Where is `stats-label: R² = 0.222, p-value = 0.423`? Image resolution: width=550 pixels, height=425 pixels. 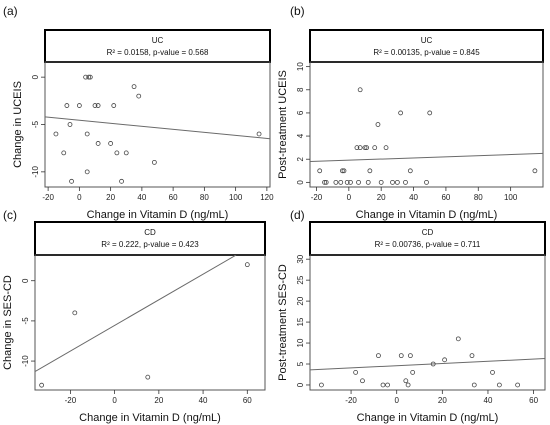
stats-label: R² = 0.222, p-value = 0.423 is located at coordinates (150, 244).